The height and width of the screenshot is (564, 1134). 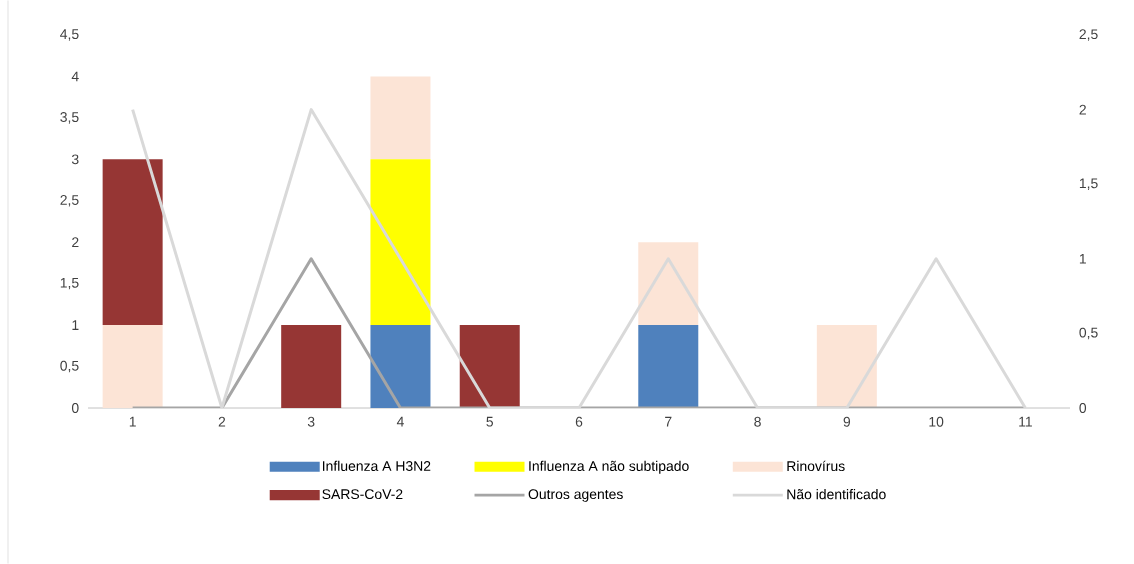 I want to click on x-tick-label: 3, so click(x=311, y=421).